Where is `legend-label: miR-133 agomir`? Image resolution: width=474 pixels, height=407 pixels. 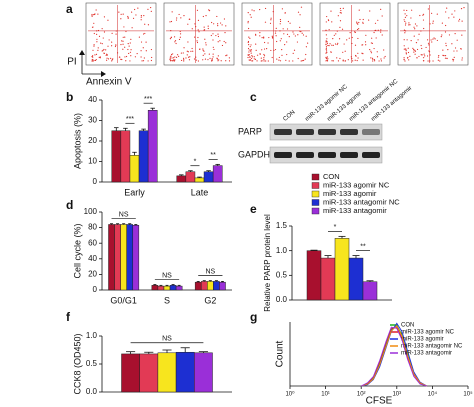
legend-label: miR-133 agomir is located at coordinates (350, 193).